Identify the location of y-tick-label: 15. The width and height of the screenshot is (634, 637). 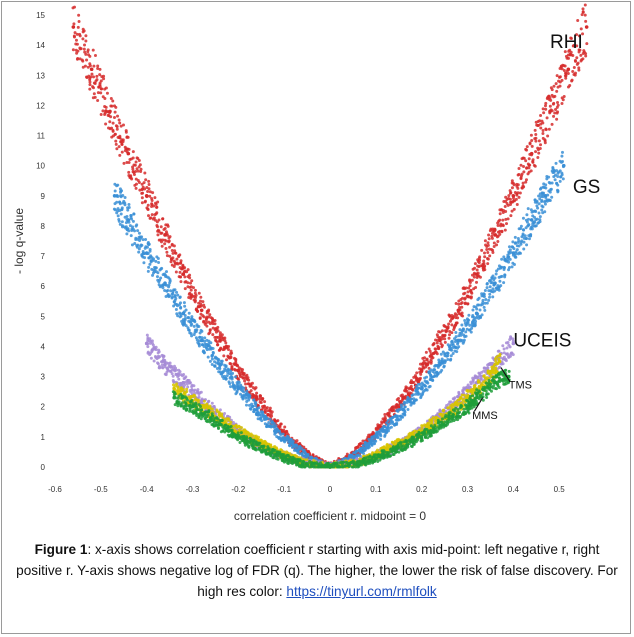
(40, 15).